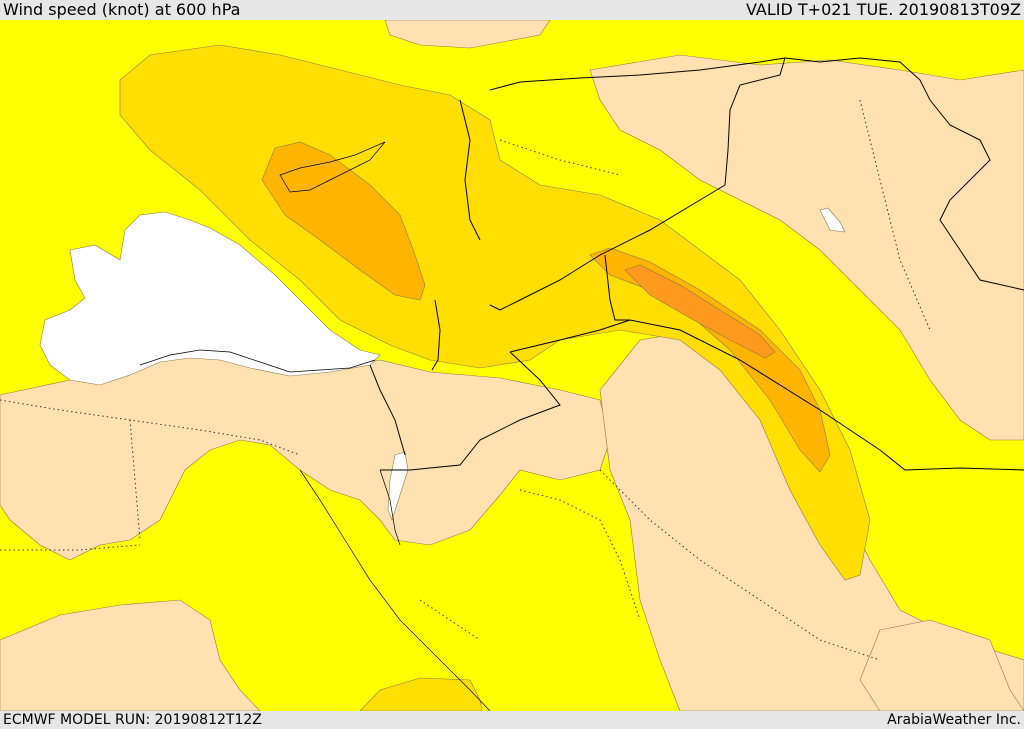 The image size is (1024, 729). I want to click on map-title: Wind speed (knot) at 600 hPa, so click(122, 9).